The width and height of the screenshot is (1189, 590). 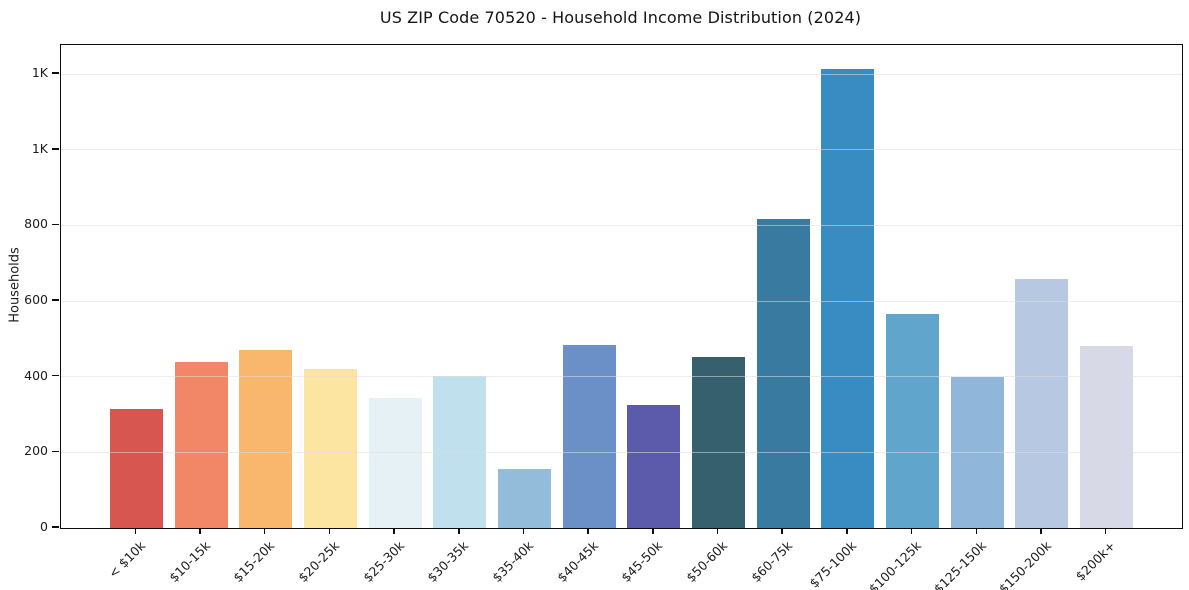 What do you see at coordinates (15, 285) in the screenshot?
I see `y-axis-label: Households` at bounding box center [15, 285].